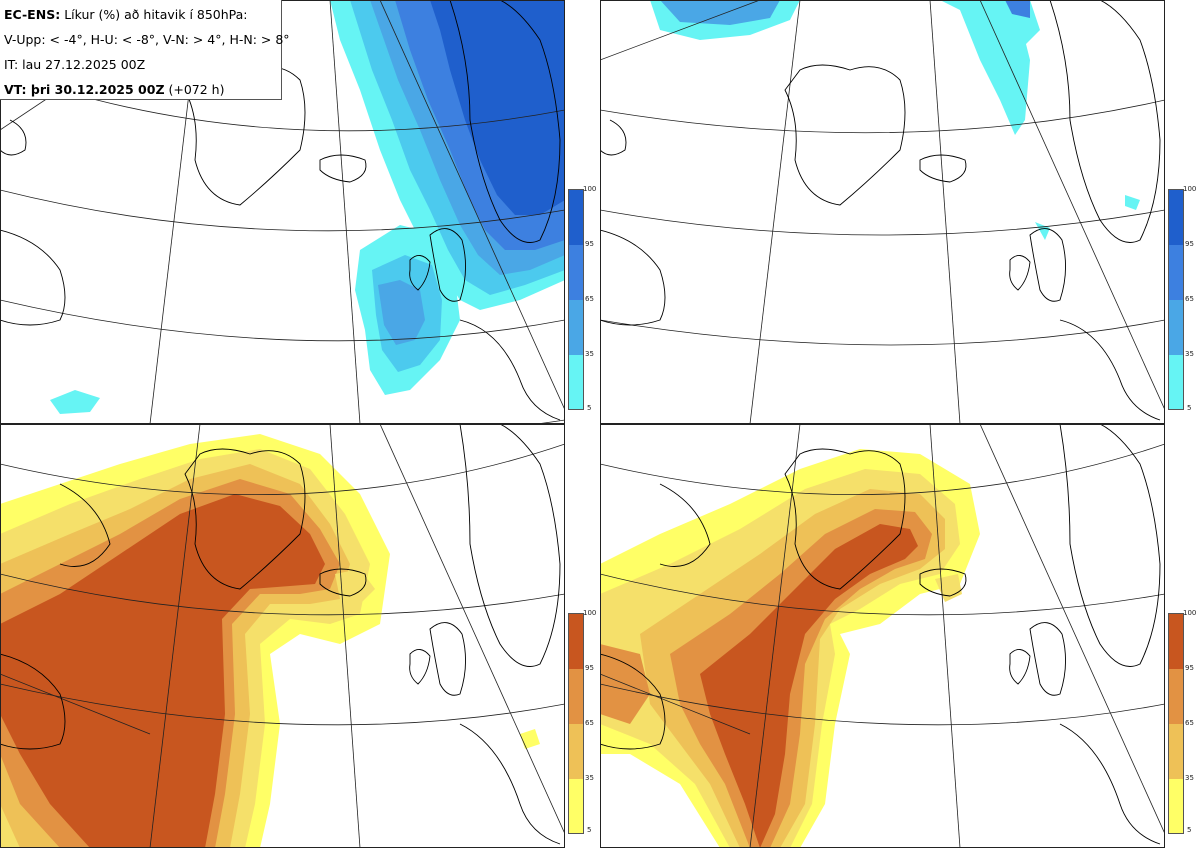  I want to click on colorbar-cold-top-left, so click(576, 299).